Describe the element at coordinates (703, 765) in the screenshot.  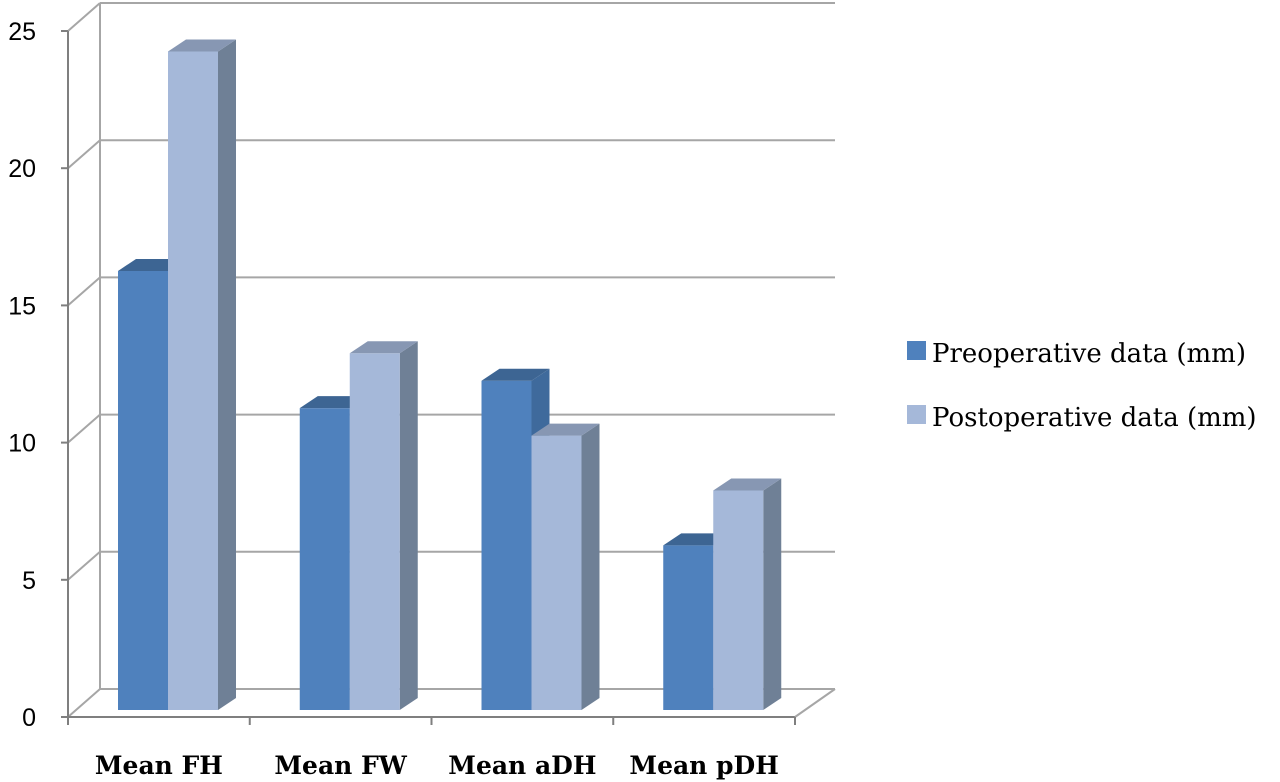
I see `x-tick-label: Mean pDH` at that location.